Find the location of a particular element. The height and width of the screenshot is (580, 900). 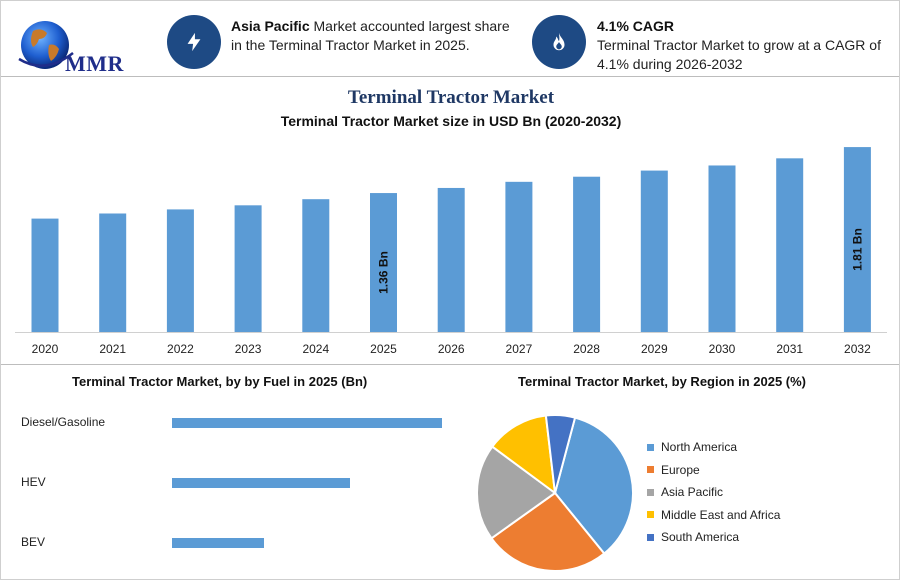

logo-text: MMR is located at coordinates (94, 63).